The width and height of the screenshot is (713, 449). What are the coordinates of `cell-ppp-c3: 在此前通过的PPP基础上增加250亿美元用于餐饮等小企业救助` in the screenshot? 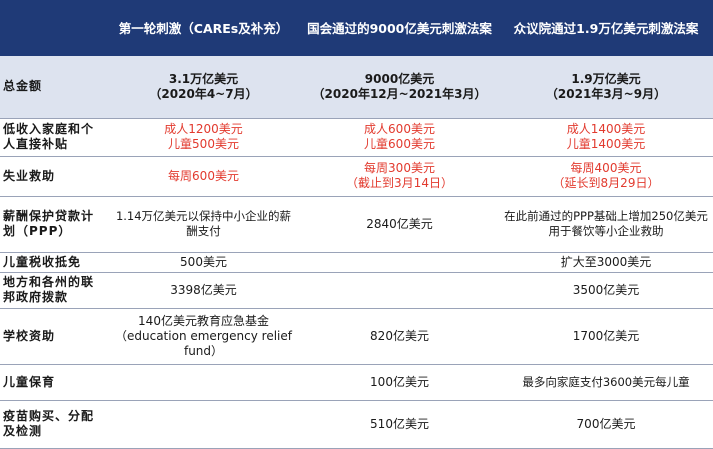 It's located at (606, 224).